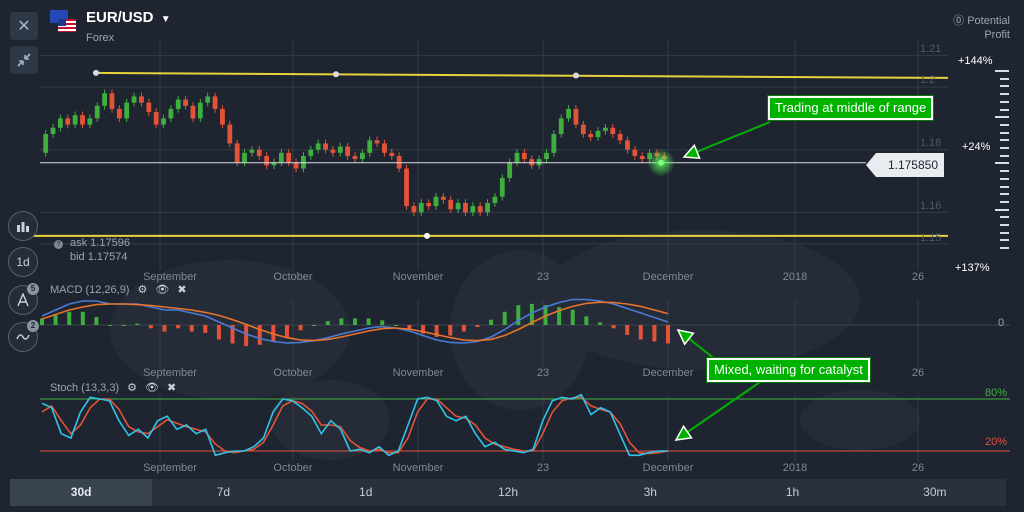 The height and width of the screenshot is (512, 1024). I want to click on x-axis-label: 26, so click(918, 468).